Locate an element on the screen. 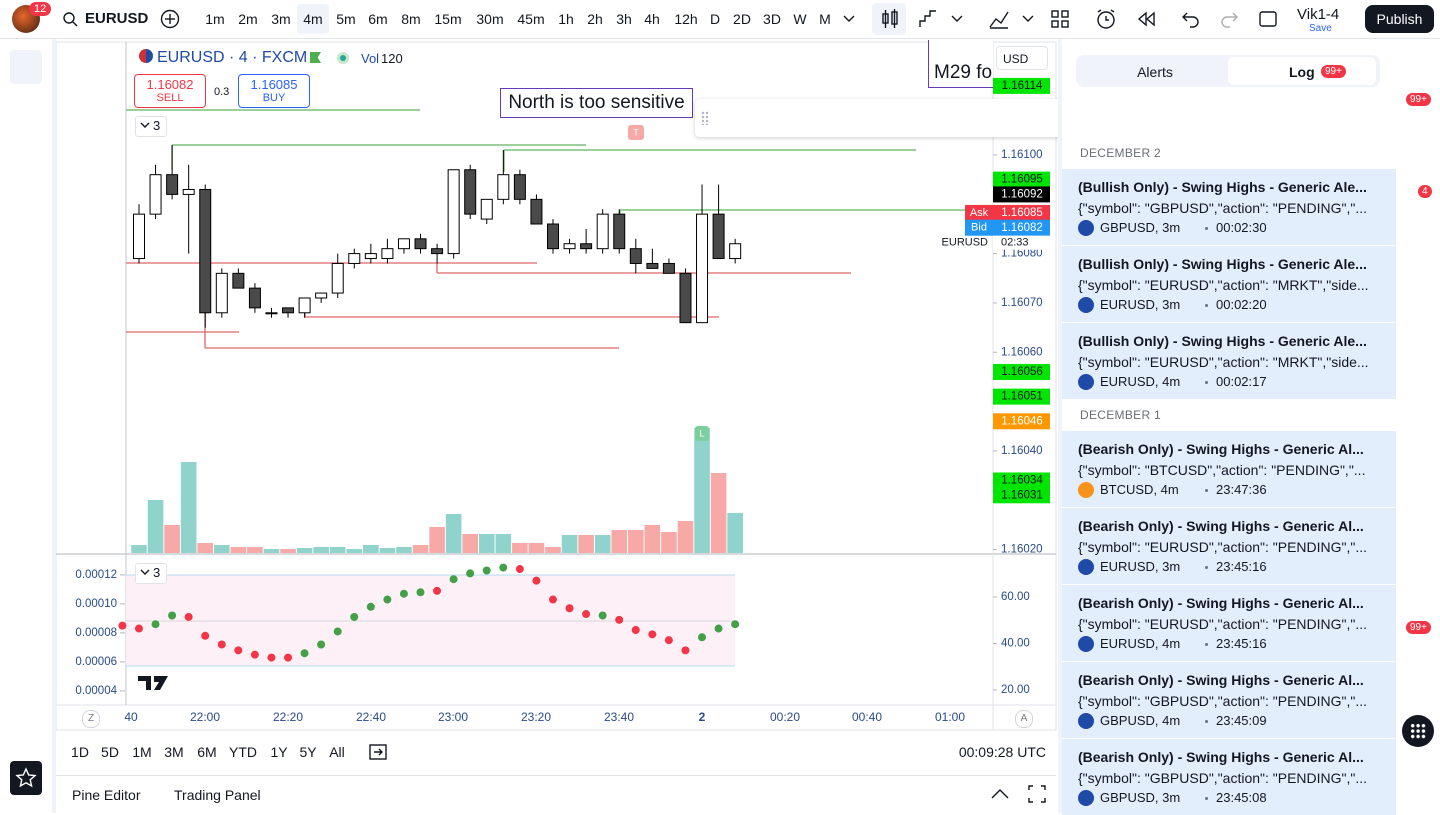  log-source: EURUSD, 4m is located at coordinates (1140, 381).